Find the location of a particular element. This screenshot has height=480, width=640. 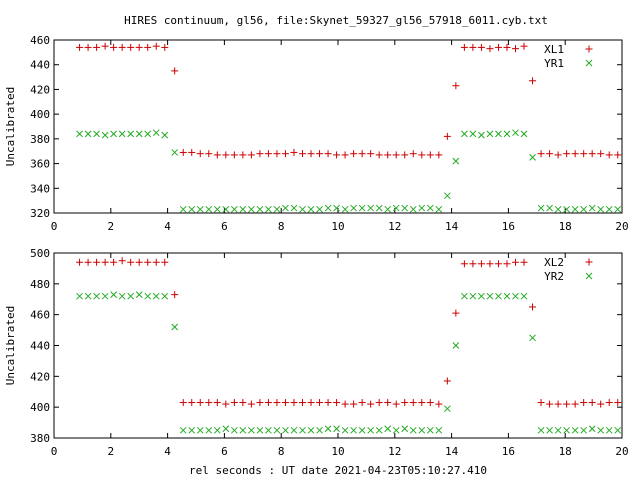

x-tick-label: 10 is located at coordinates (337, 451).